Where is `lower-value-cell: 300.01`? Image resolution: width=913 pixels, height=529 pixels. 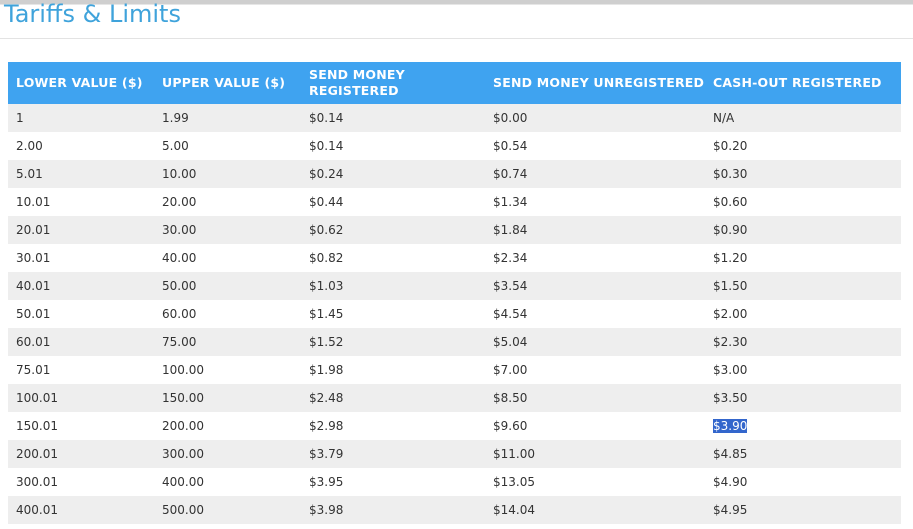 lower-value-cell: 300.01 is located at coordinates (37, 482).